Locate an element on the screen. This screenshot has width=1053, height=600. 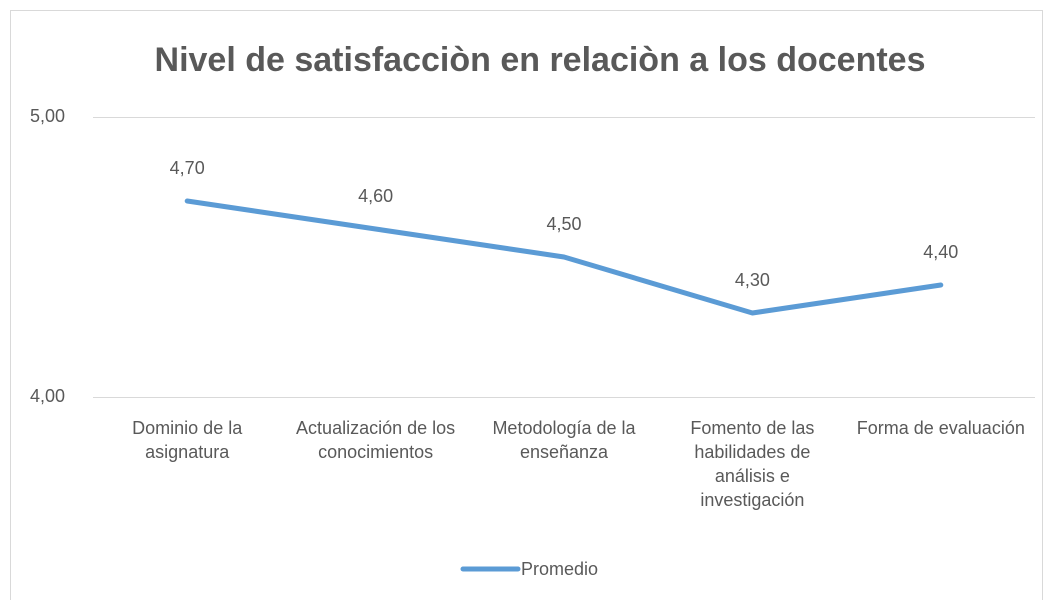
data-label: 4,50 is located at coordinates (563, 224).